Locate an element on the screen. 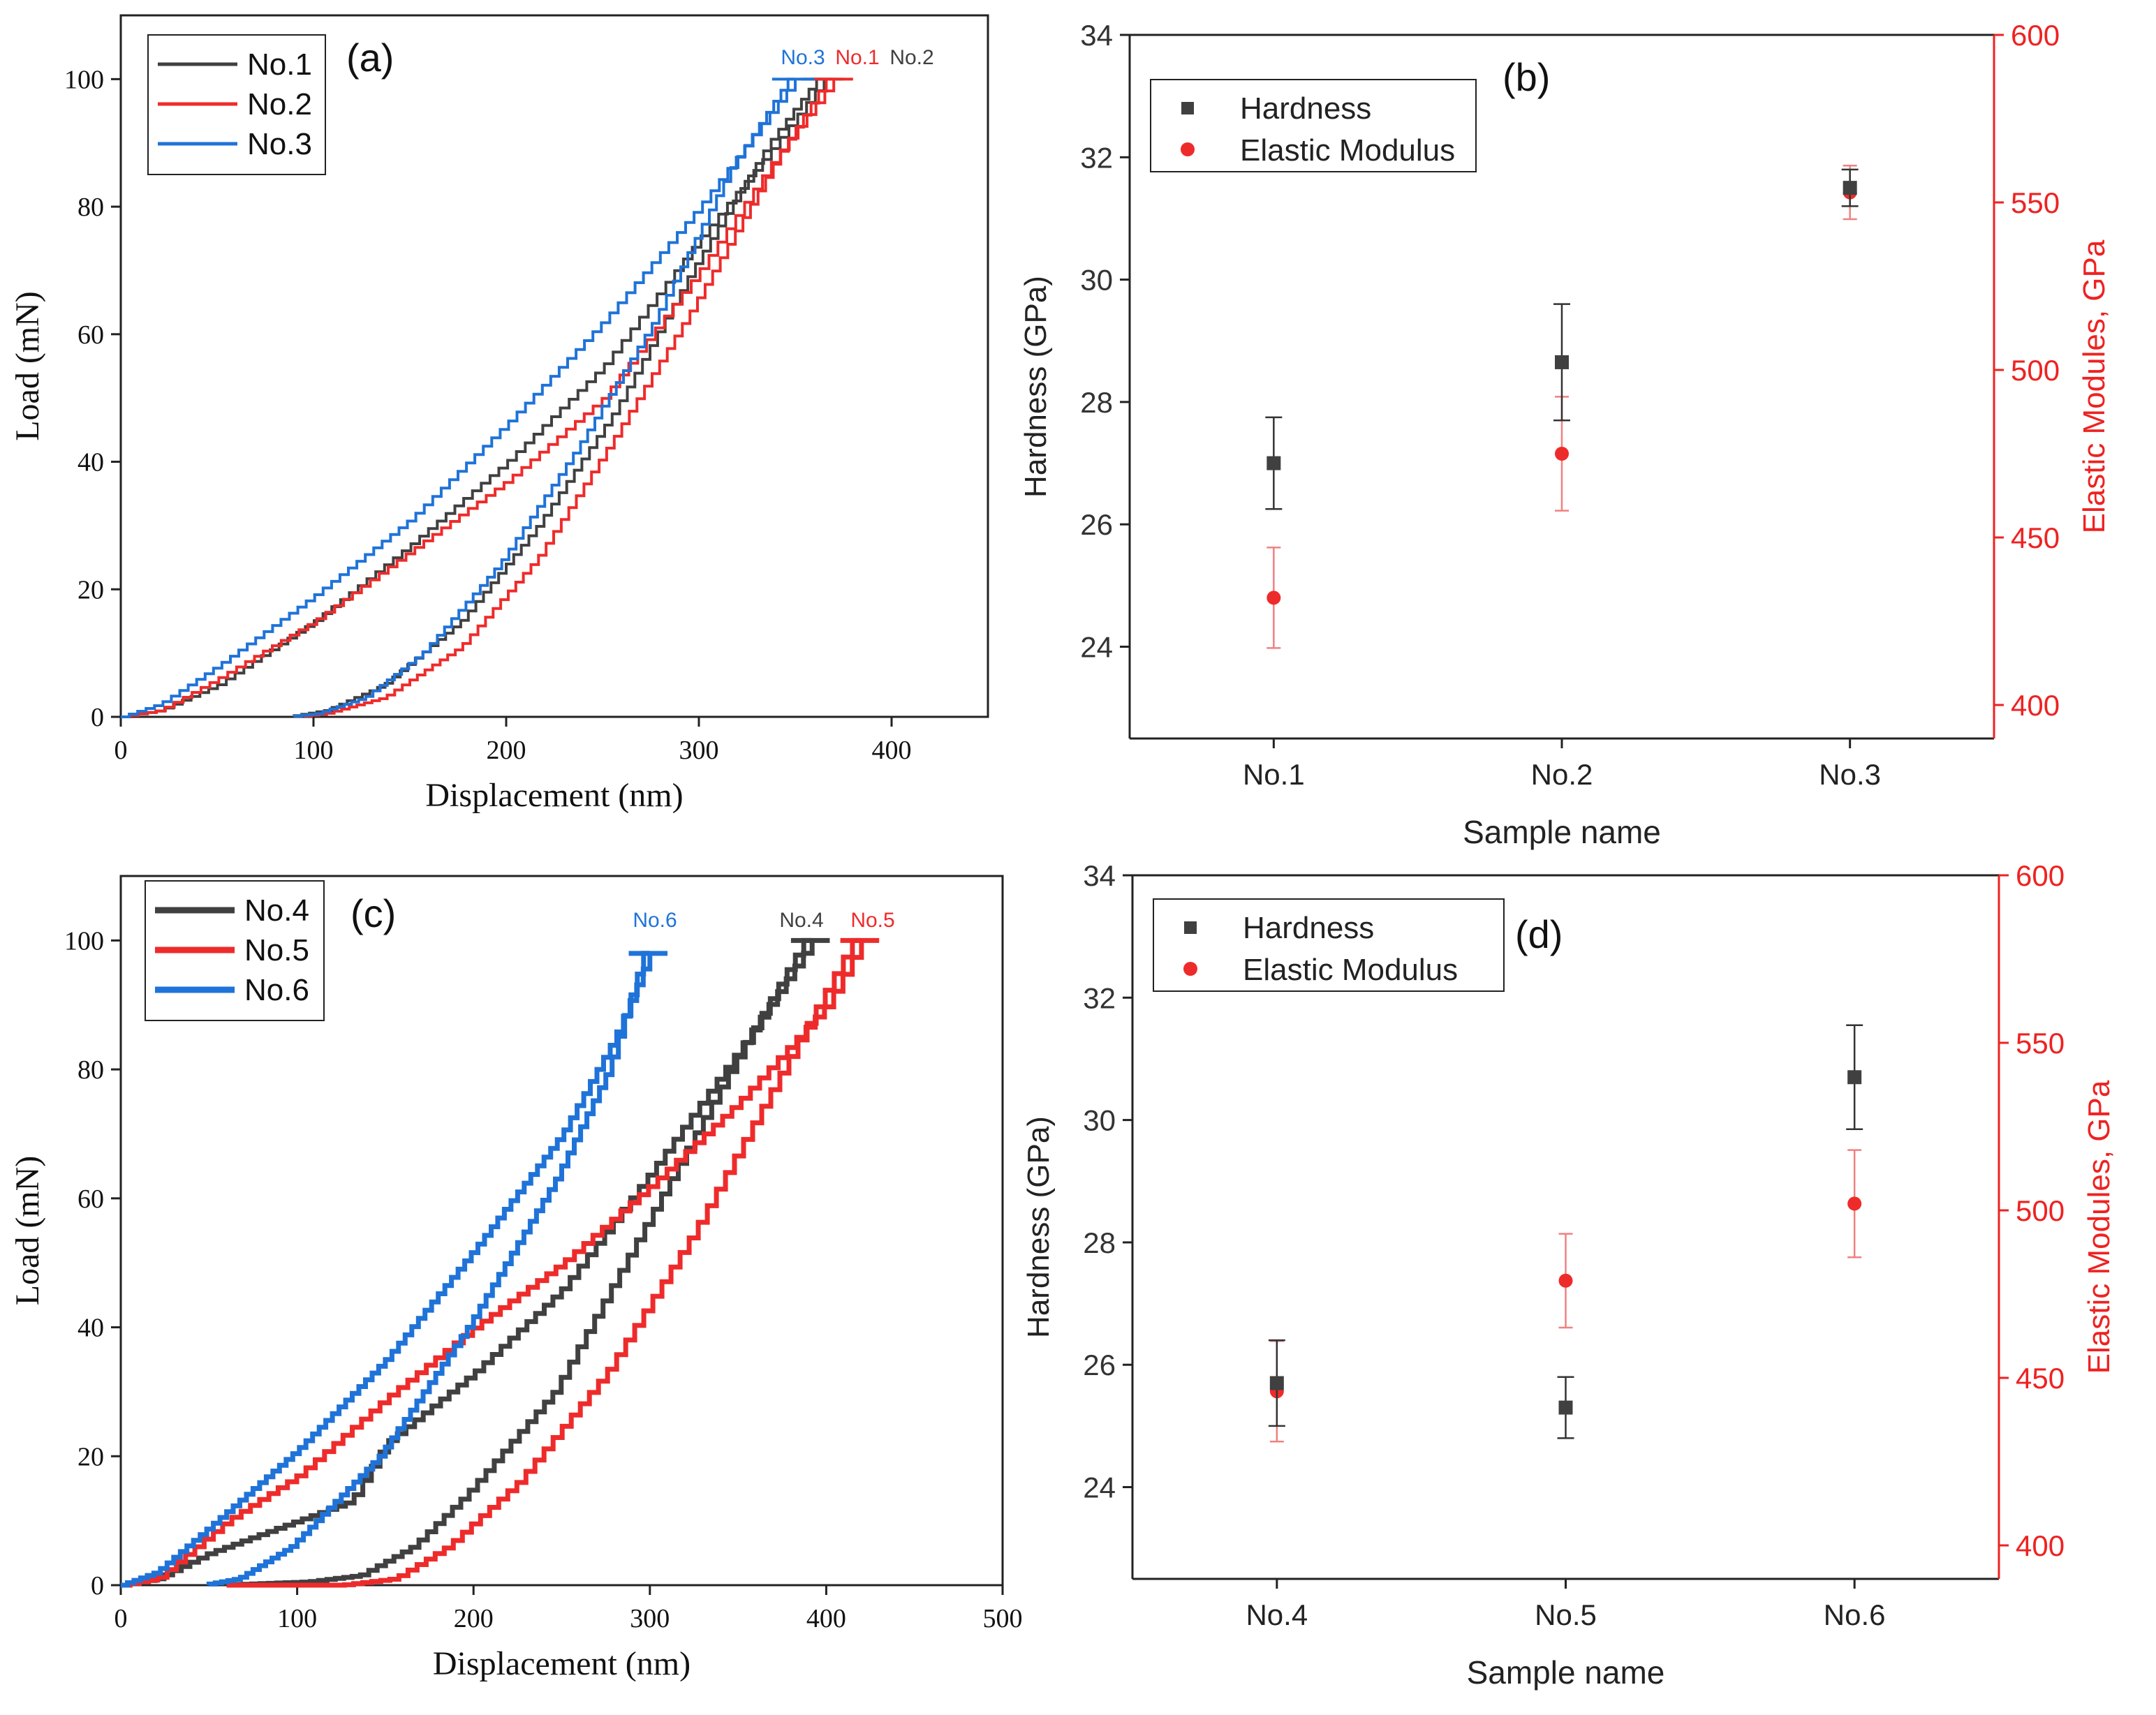  x-tick-label: No.6 is located at coordinates (1855, 1614).